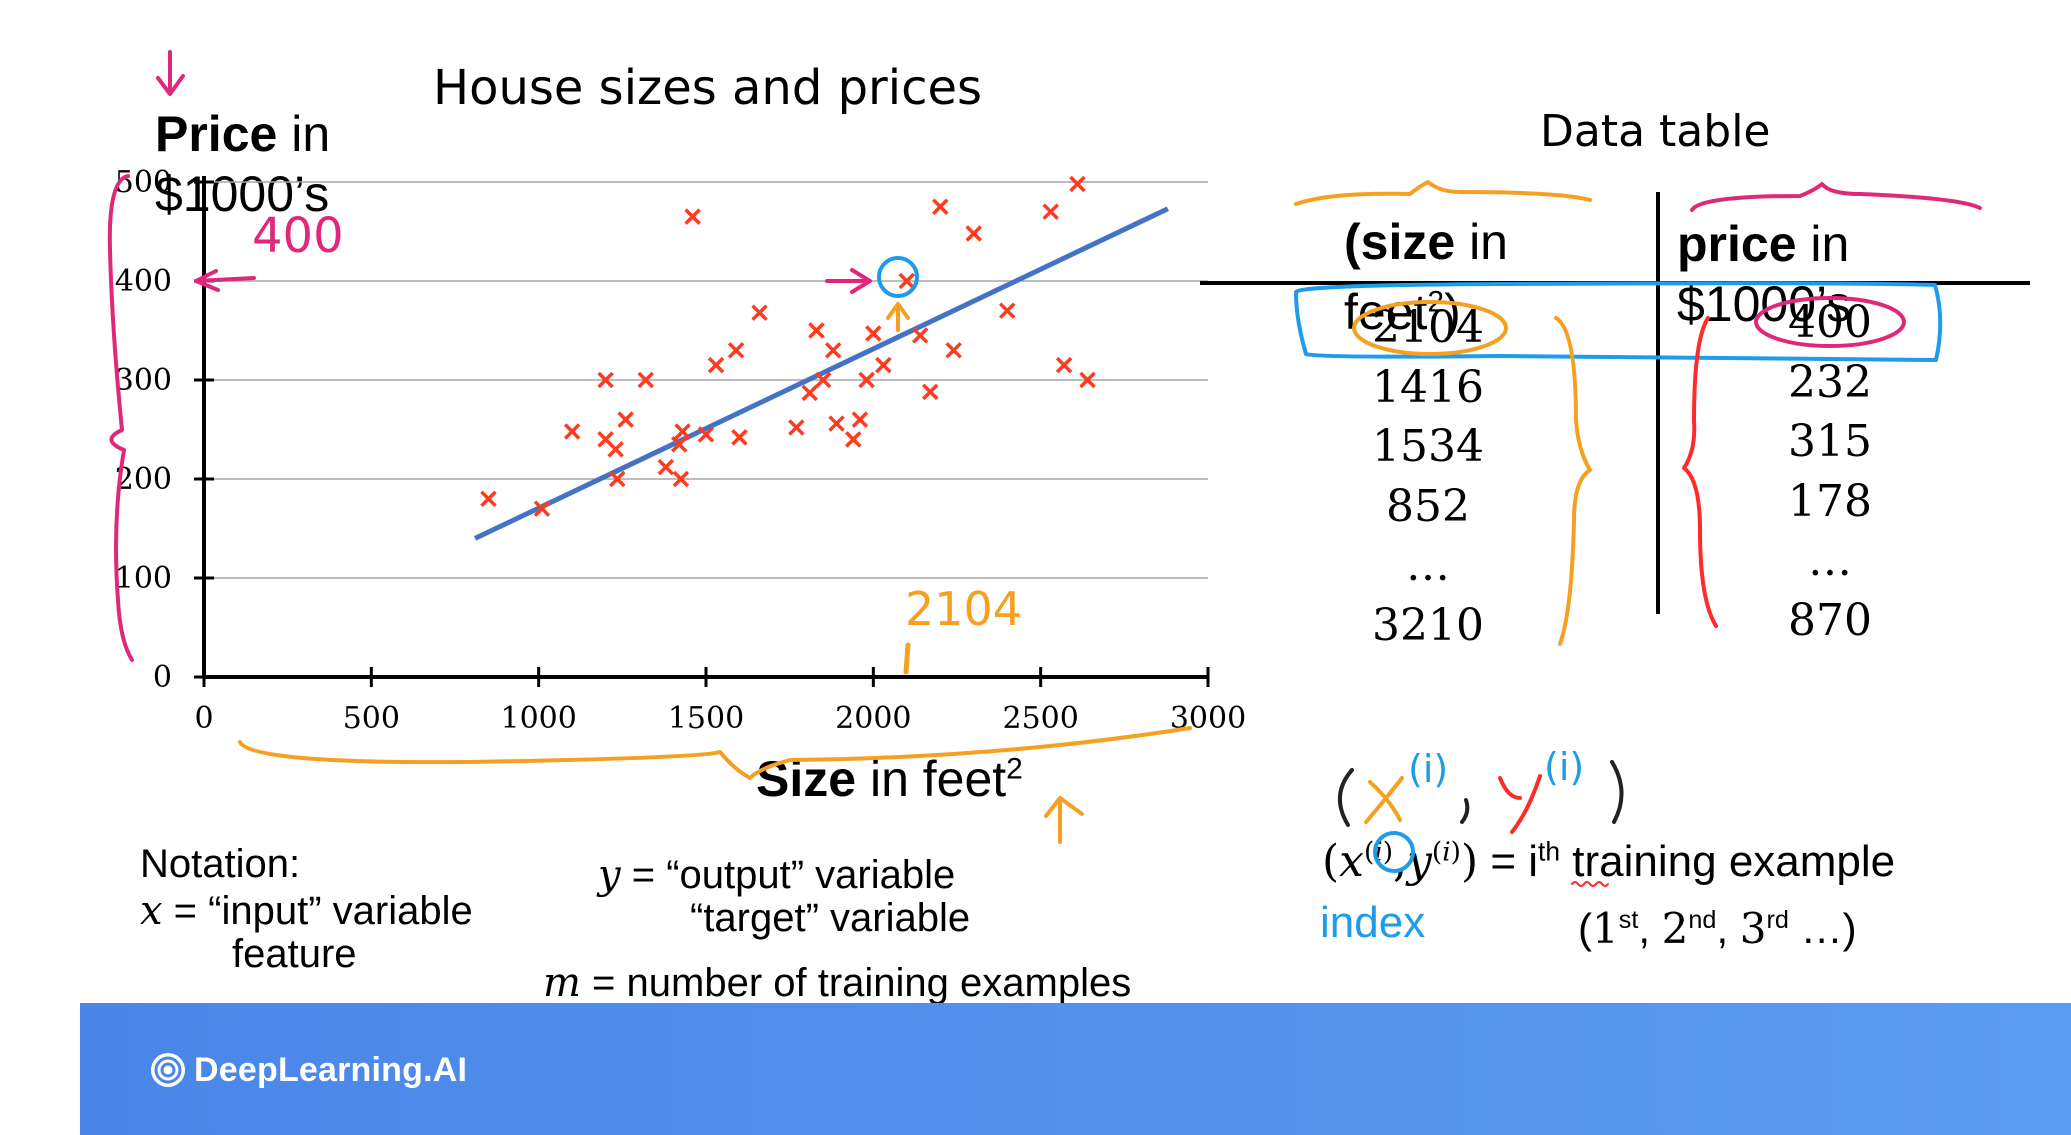 The width and height of the screenshot is (2071, 1135). What do you see at coordinates (1443, 193) in the screenshot?
I see `orange-col1-brace` at bounding box center [1443, 193].